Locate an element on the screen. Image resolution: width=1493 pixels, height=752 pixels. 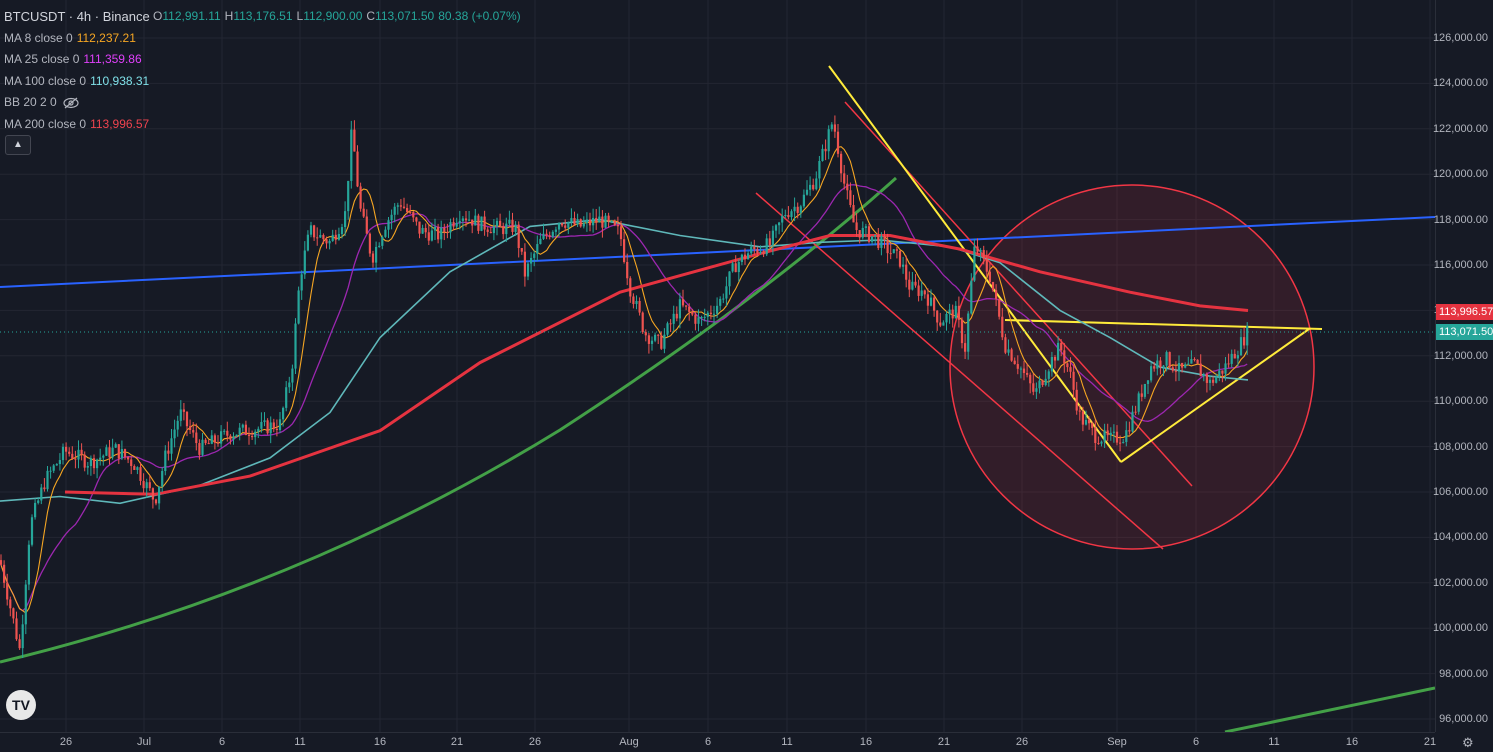
chevron-up-icon: ▲ is located at coordinates (18, 144).